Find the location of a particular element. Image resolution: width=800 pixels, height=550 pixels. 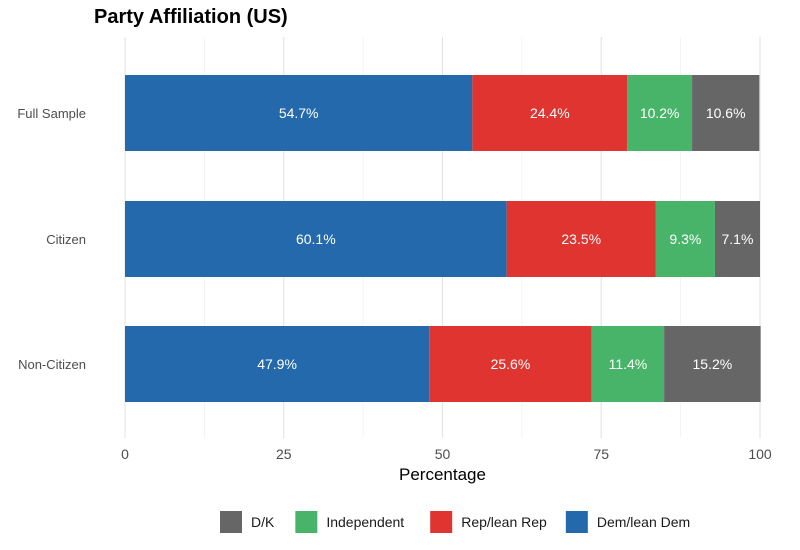

data-label: 25.6% is located at coordinates (511, 364).